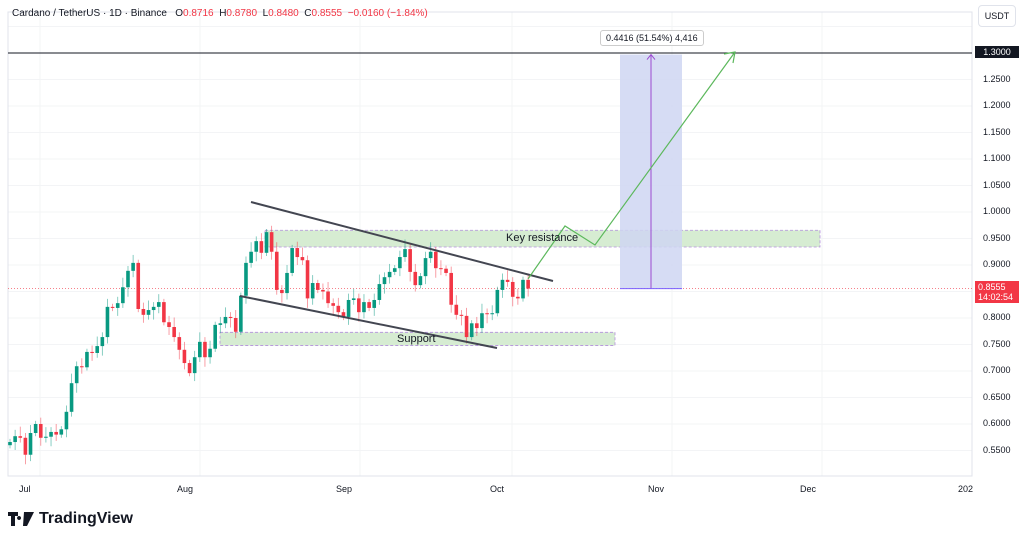 This screenshot has height=534, width=1024. I want to click on channel-lower-line, so click(368, 322).